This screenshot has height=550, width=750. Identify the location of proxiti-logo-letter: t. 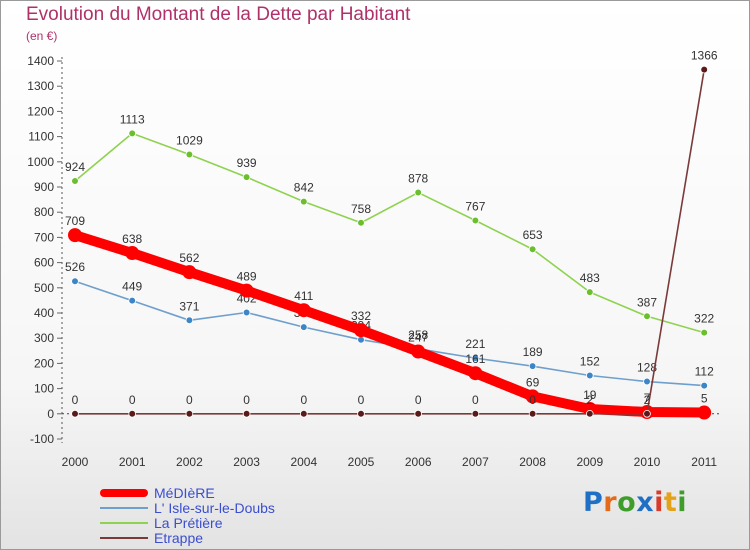
(670, 502).